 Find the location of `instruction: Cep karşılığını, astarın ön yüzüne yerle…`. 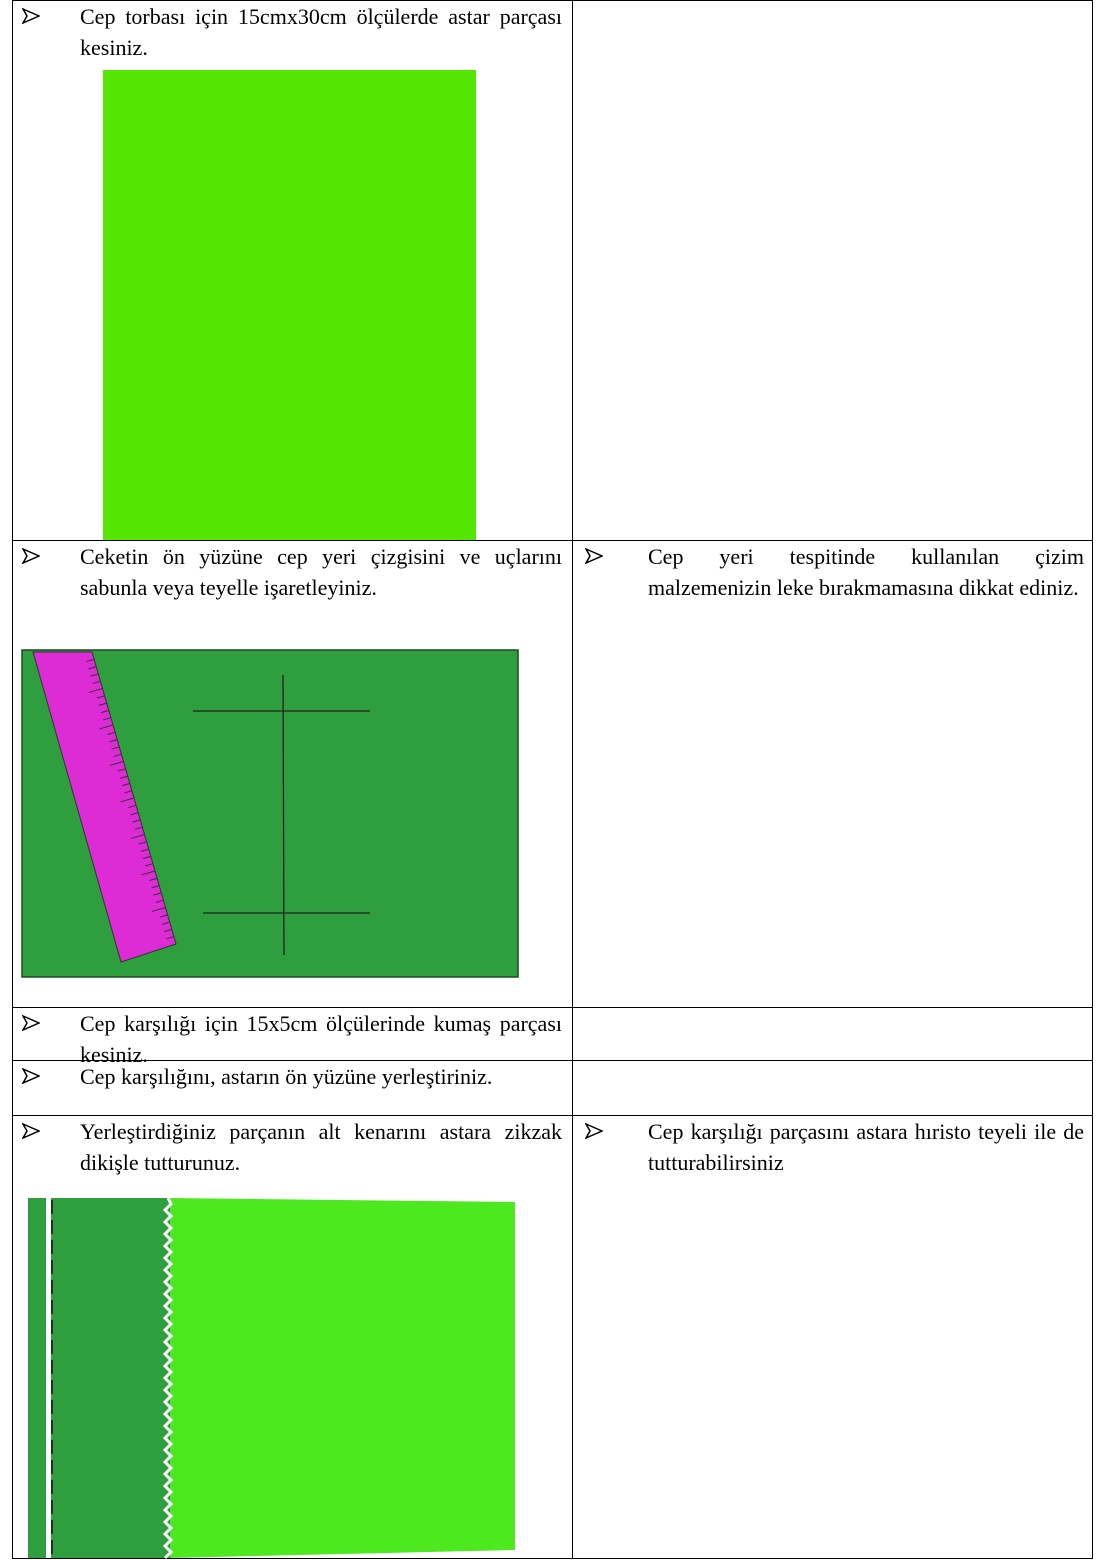

instruction: Cep karşılığını, astarın ön yüzüne yerle… is located at coordinates (286, 1076).